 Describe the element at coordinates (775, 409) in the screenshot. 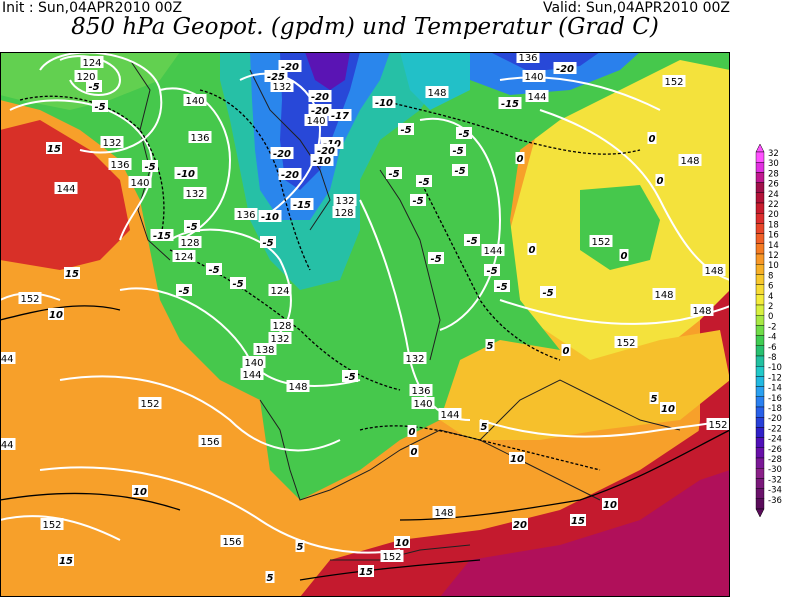

I see `legend-value: -18` at that location.